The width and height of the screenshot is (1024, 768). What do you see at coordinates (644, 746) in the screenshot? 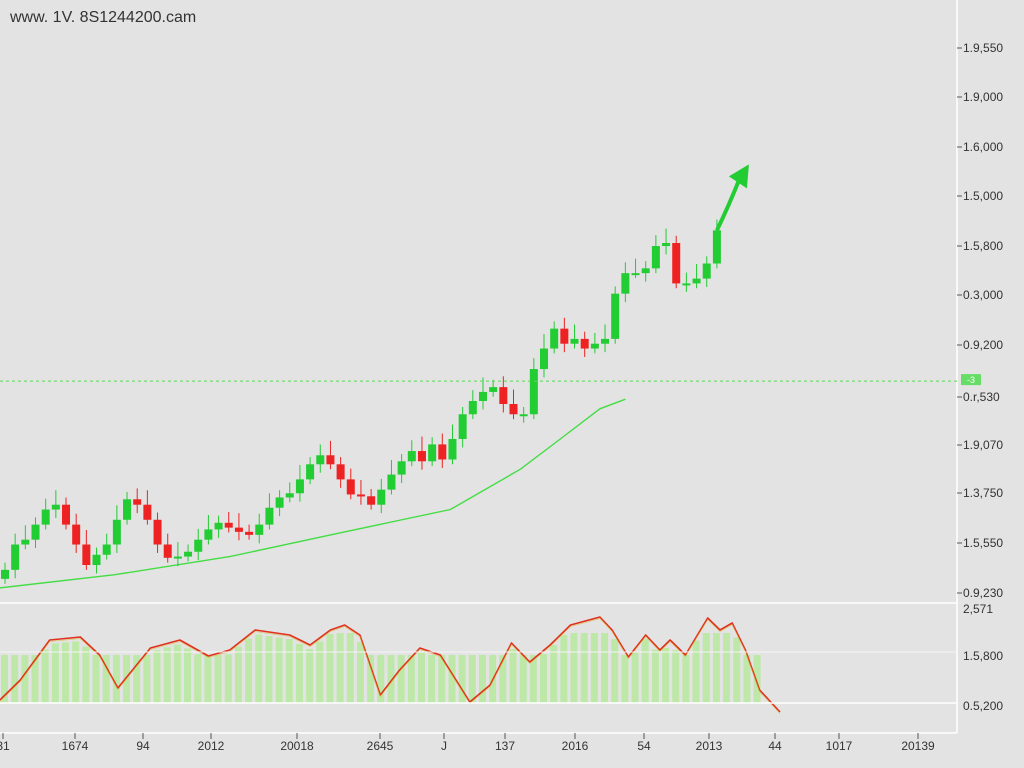
I see `x-tick-label: 54` at bounding box center [644, 746].